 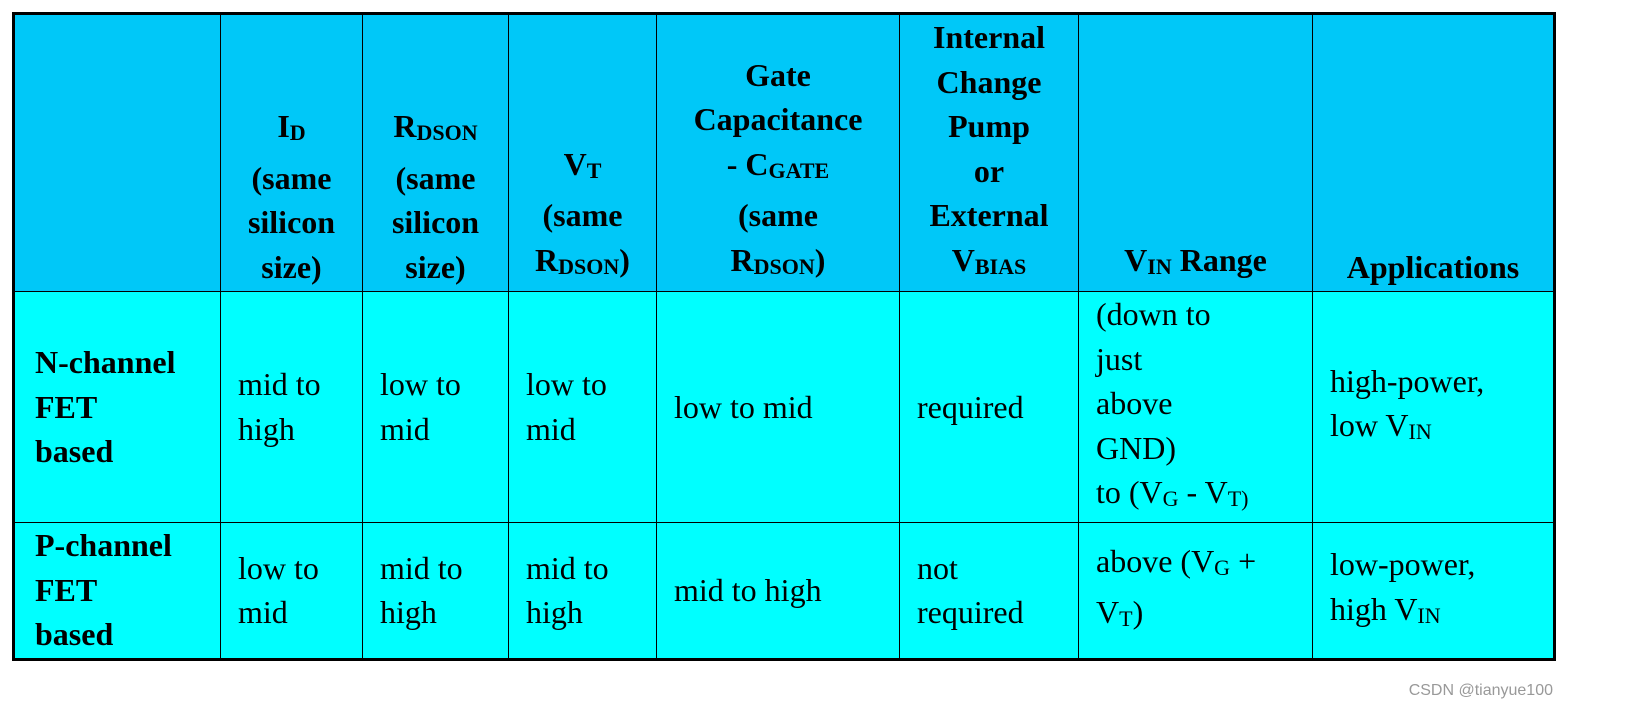 I want to click on cell-line: just, so click(x=1199, y=359).